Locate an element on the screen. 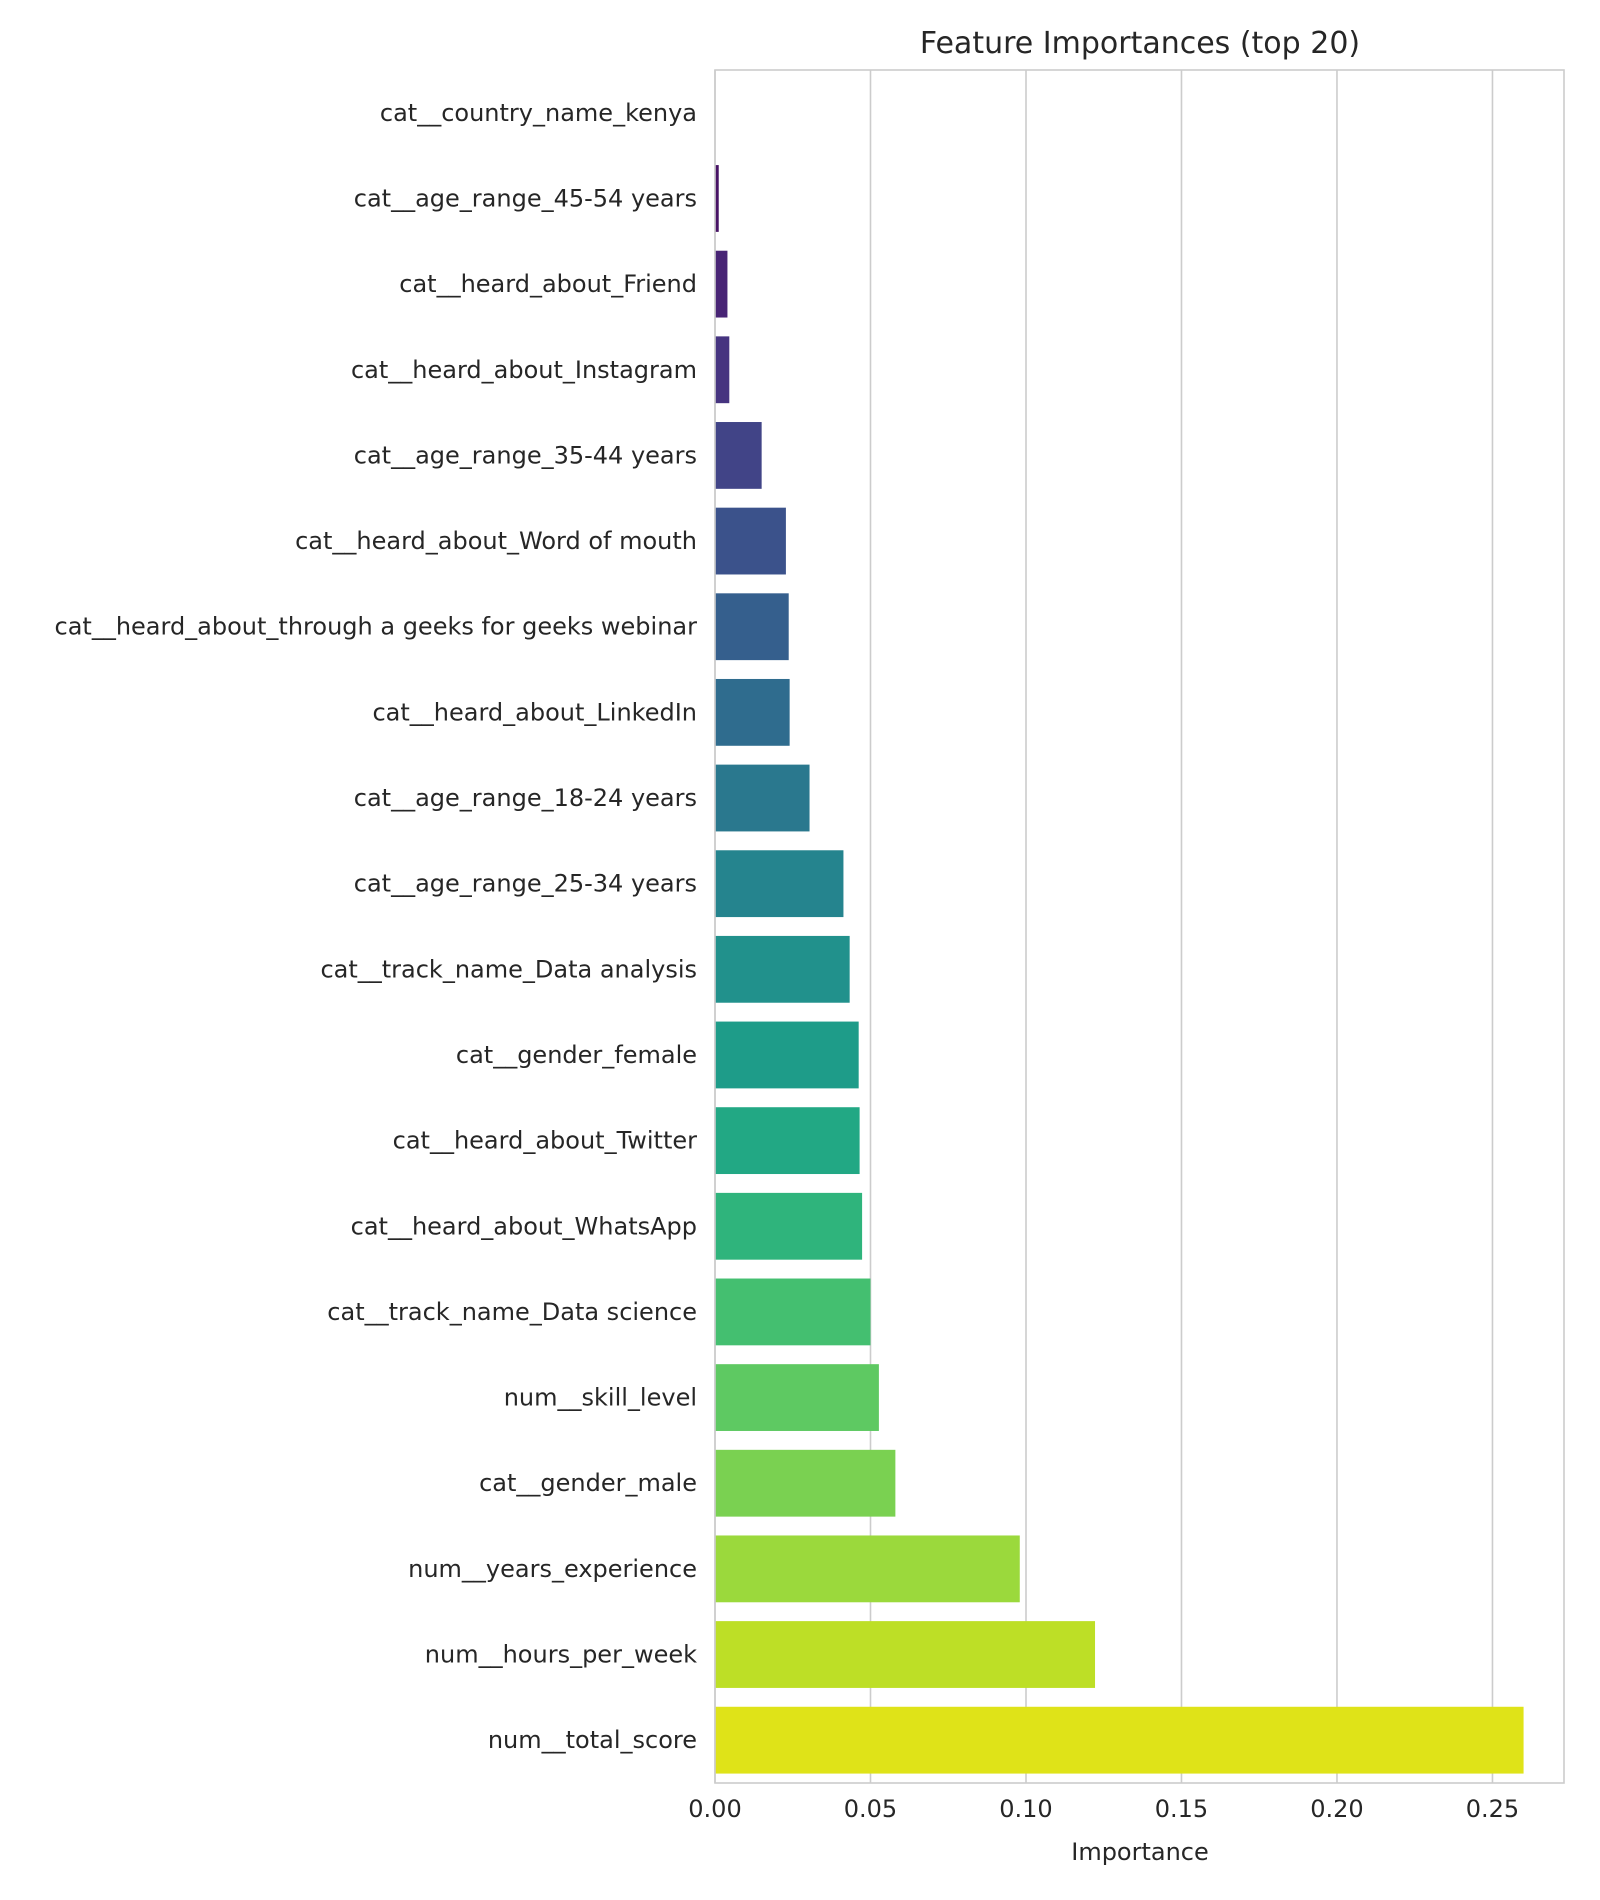  x-tick-label: 0.00 is located at coordinates (714, 1809).